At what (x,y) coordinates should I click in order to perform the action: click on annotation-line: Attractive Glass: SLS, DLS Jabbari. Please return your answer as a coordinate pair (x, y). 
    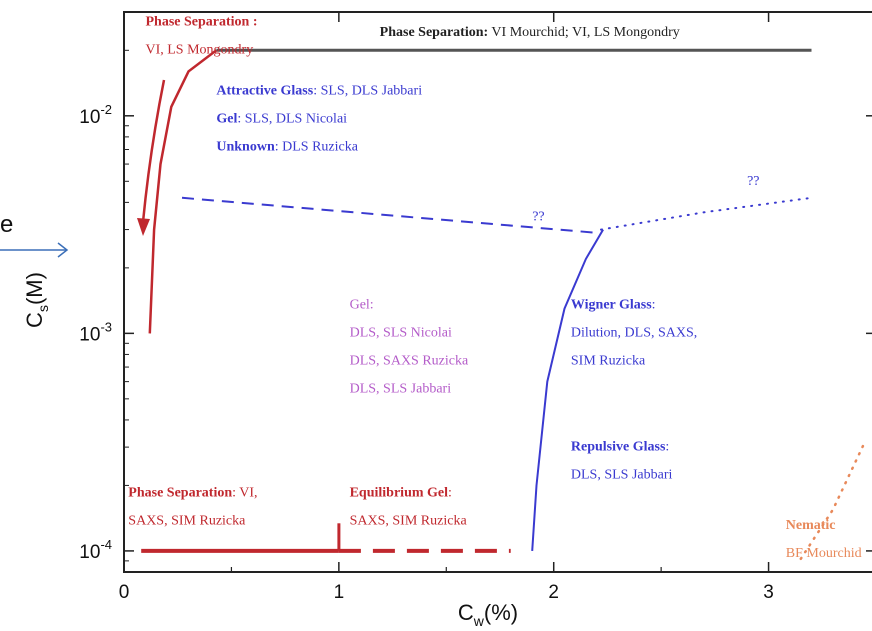
    Looking at the image, I should click on (319, 91).